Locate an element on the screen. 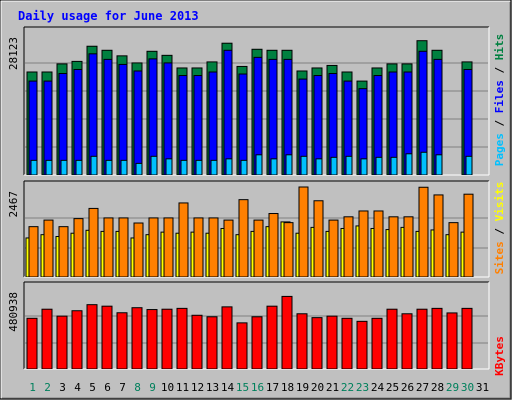 The width and height of the screenshot is (512, 400). side-label-kbytes: KBytes is located at coordinates (499, 356).